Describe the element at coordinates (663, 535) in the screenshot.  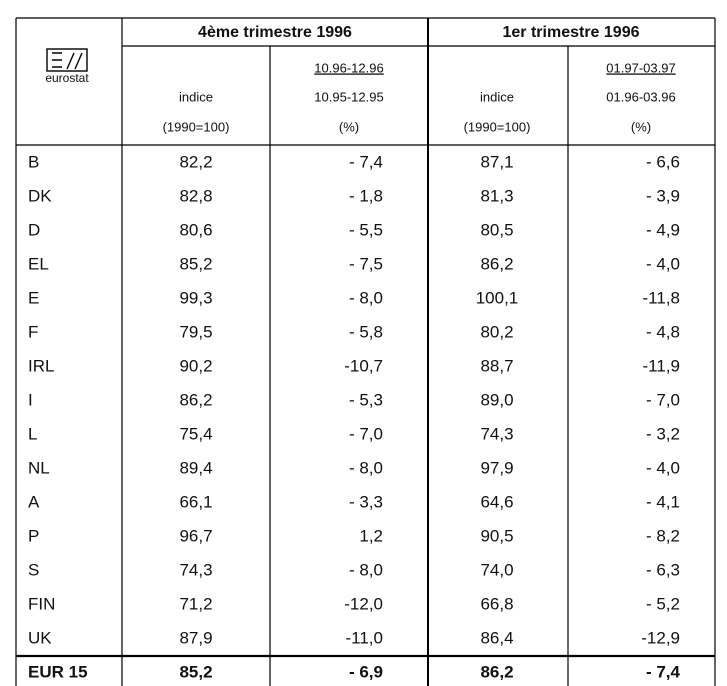
I see `cell: - 8,2` at that location.